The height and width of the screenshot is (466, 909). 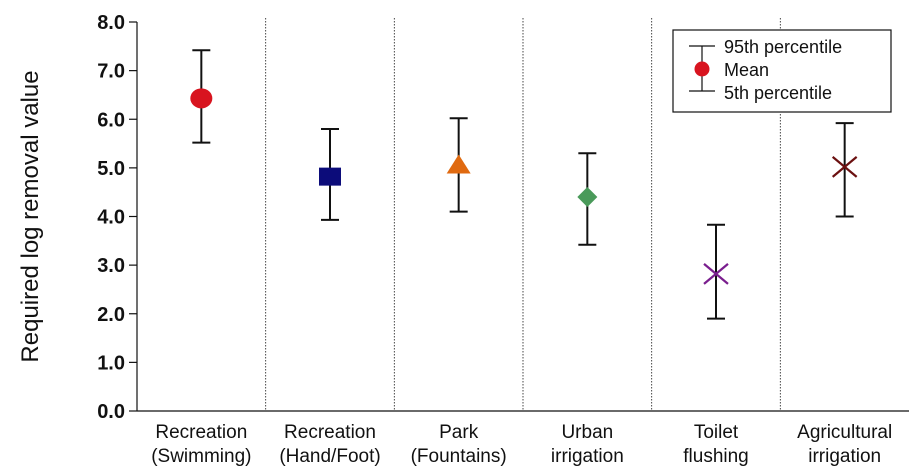 I want to click on legend: 95th percentile Mean 5th percentile, so click(x=782, y=71).